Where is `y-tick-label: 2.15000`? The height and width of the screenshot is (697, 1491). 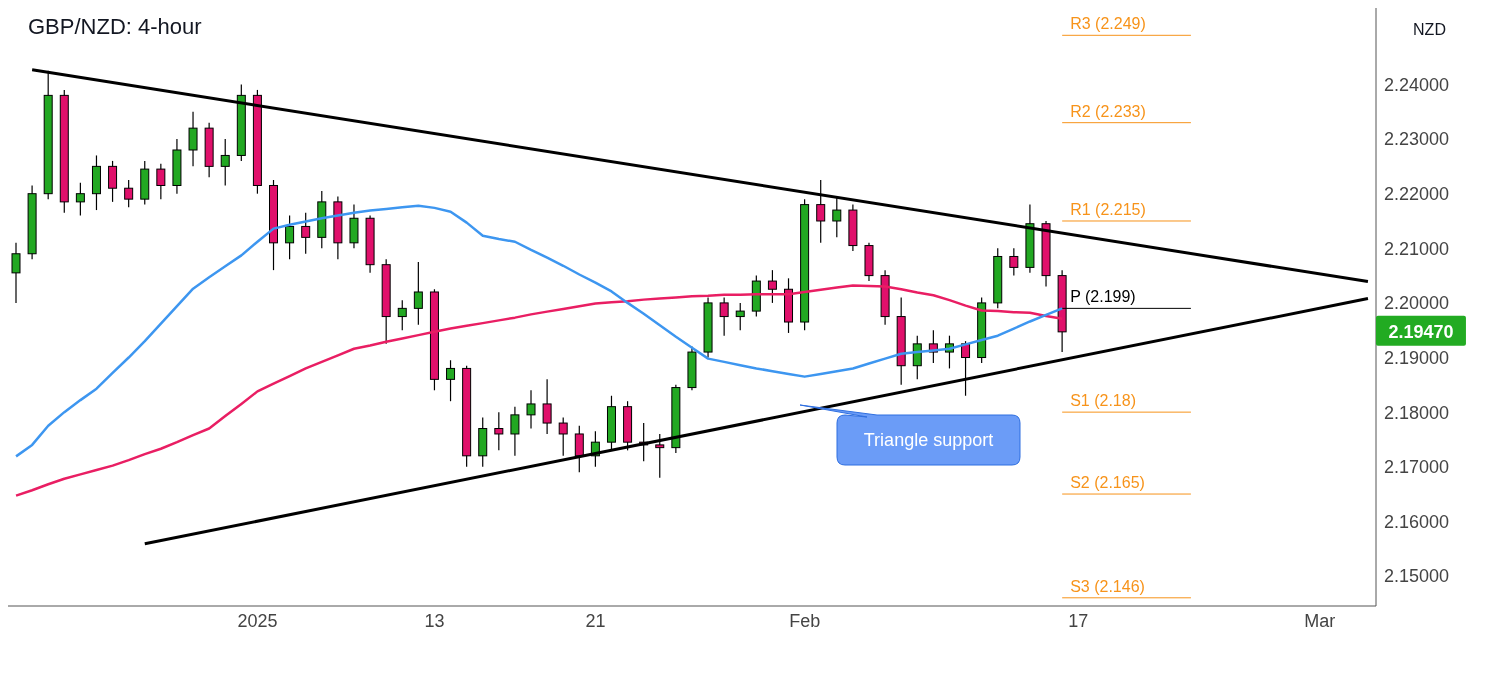 y-tick-label: 2.15000 is located at coordinates (1417, 576).